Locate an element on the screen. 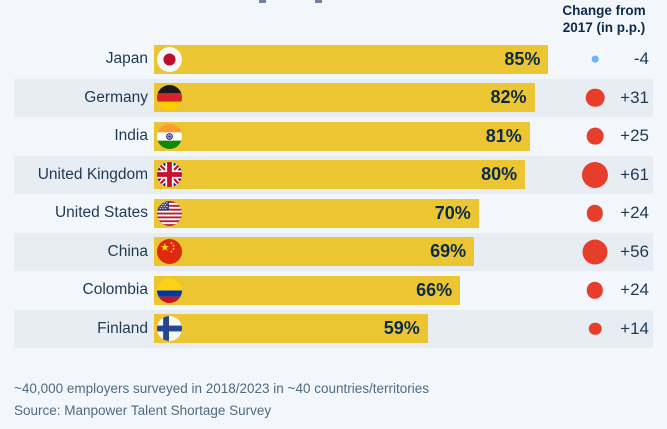  change-column-header: Change from 2017 (in p.p.) is located at coordinates (604, 19).